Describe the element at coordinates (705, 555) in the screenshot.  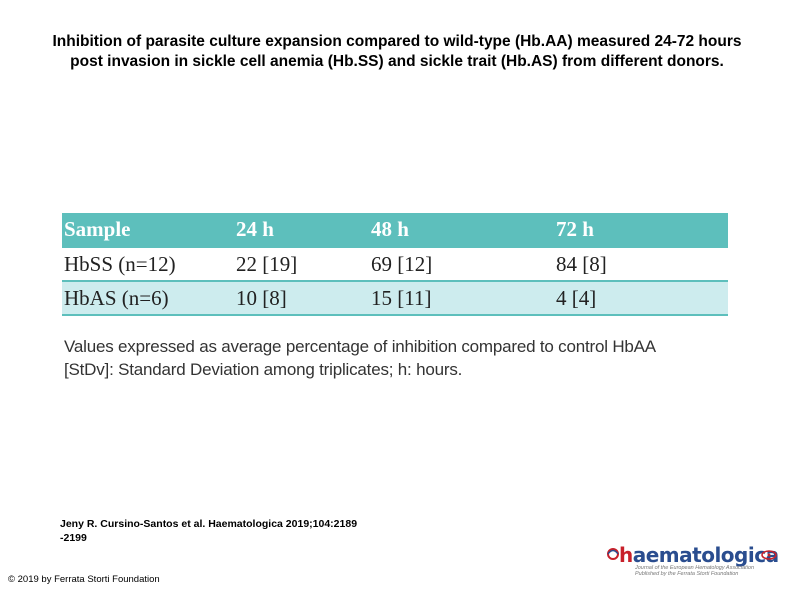
I see `logo-wordmark-rest: aematologica` at that location.